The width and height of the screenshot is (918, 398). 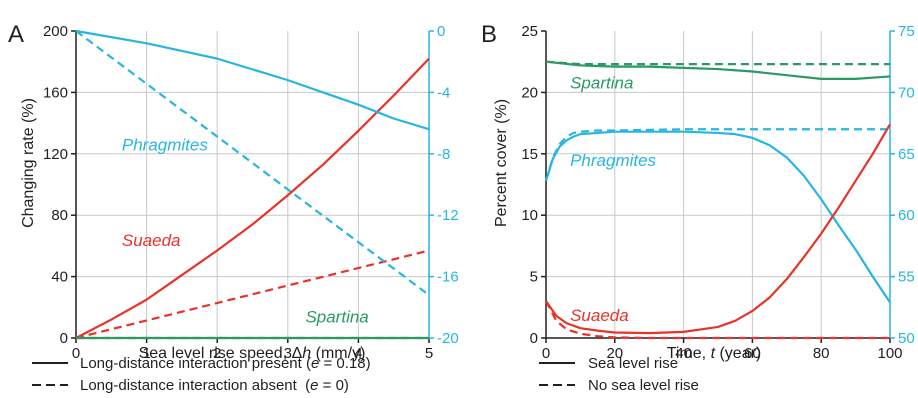 I want to click on series-line-spartina-dashed, so click(x=717, y=63).